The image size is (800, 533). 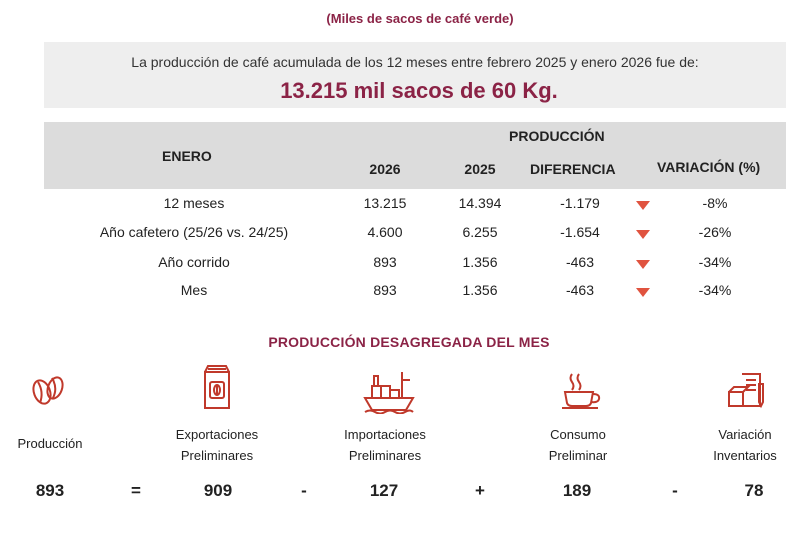 What do you see at coordinates (573, 169) in the screenshot?
I see `col-diff-header: DIFERENCIA` at bounding box center [573, 169].